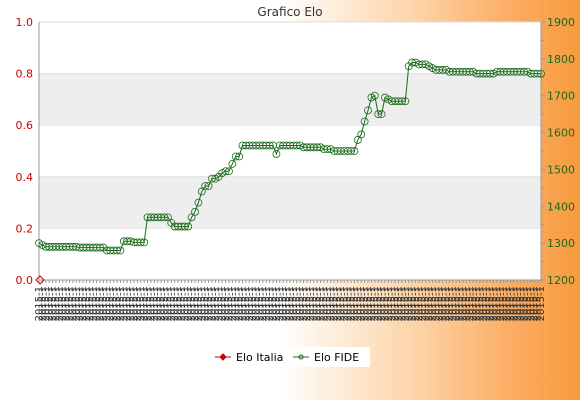  What do you see at coordinates (561, 280) in the screenshot?
I see `y-tick-label-right: 1200` at bounding box center [561, 280].